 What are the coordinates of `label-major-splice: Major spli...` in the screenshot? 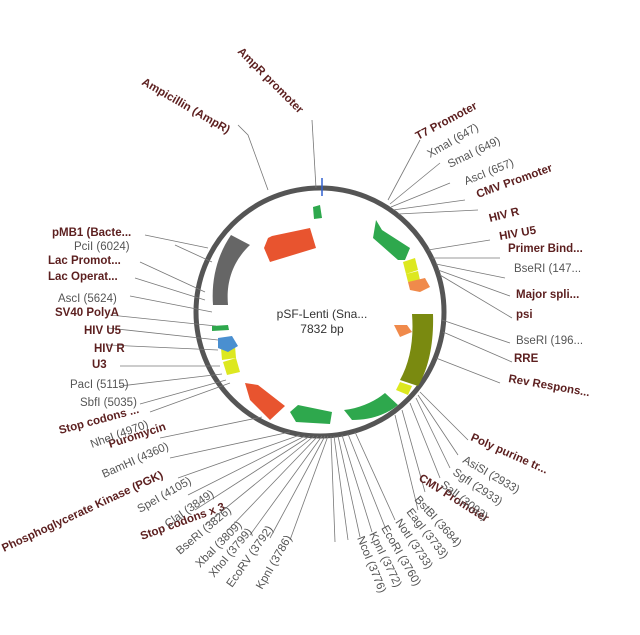 It's located at (547, 295).